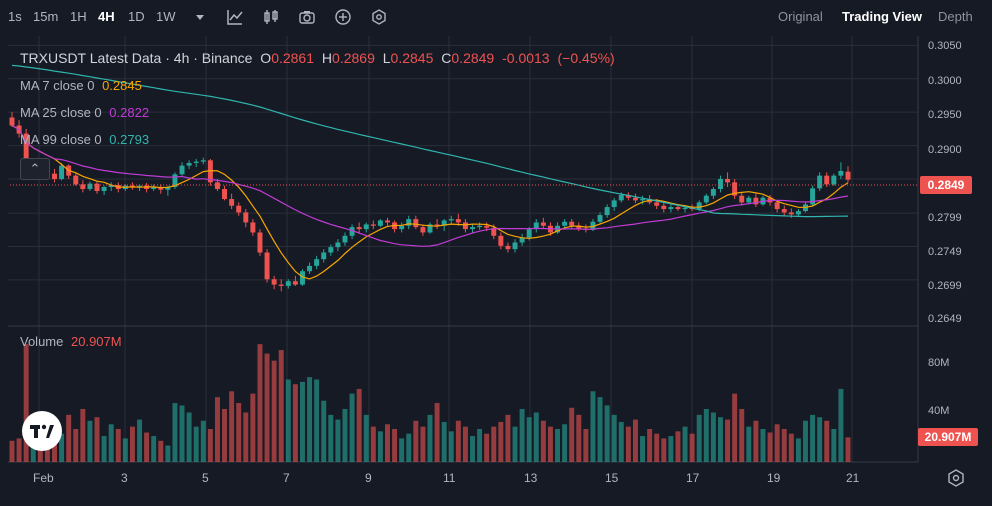 The height and width of the screenshot is (506, 992). What do you see at coordinates (166, 16) in the screenshot?
I see `interval-1w: 1W` at bounding box center [166, 16].